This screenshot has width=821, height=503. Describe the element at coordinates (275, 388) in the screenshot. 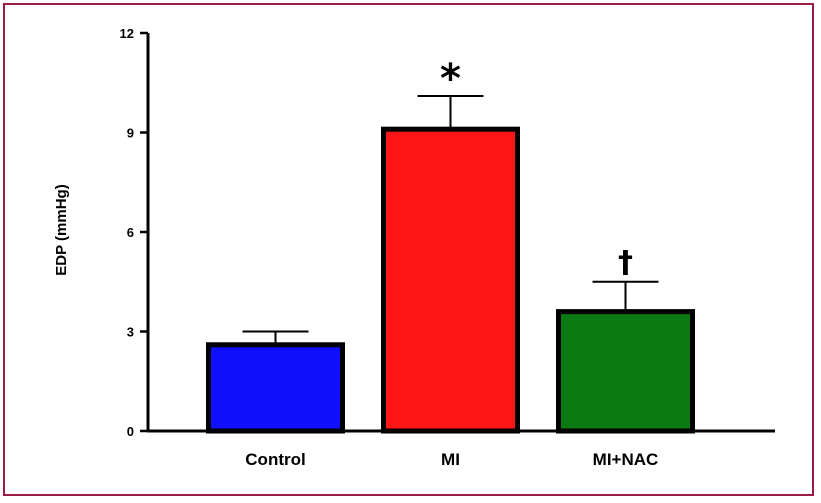

I see `bar-control` at that location.